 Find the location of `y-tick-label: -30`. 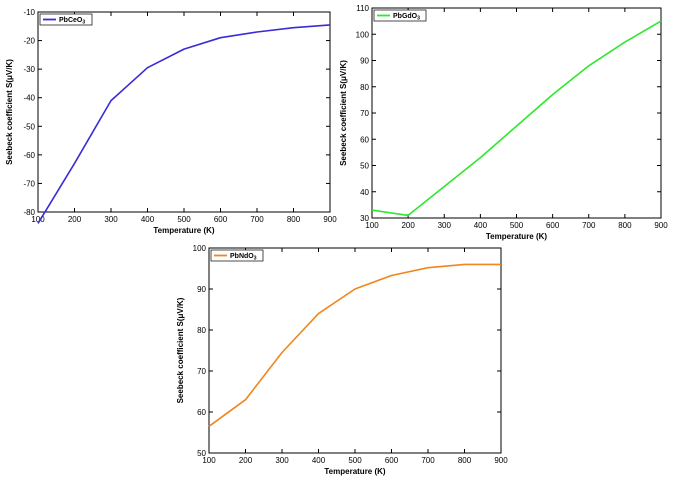

y-tick-label: -30 is located at coordinates (29, 69).